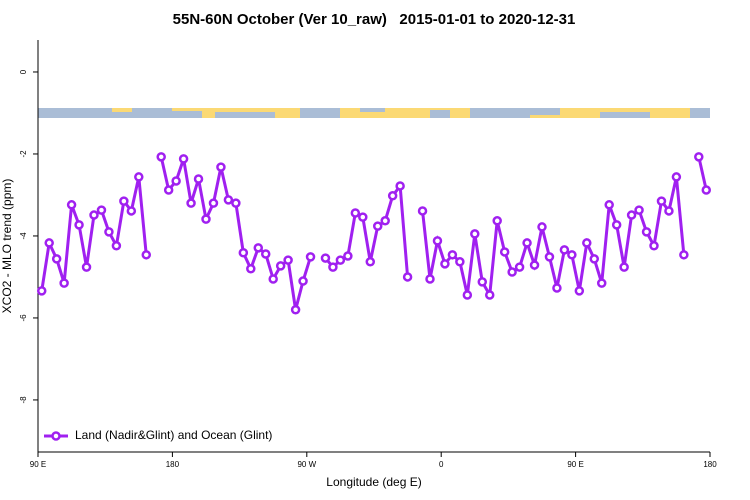  What do you see at coordinates (56, 436) in the screenshot?
I see `legend-marker` at bounding box center [56, 436].